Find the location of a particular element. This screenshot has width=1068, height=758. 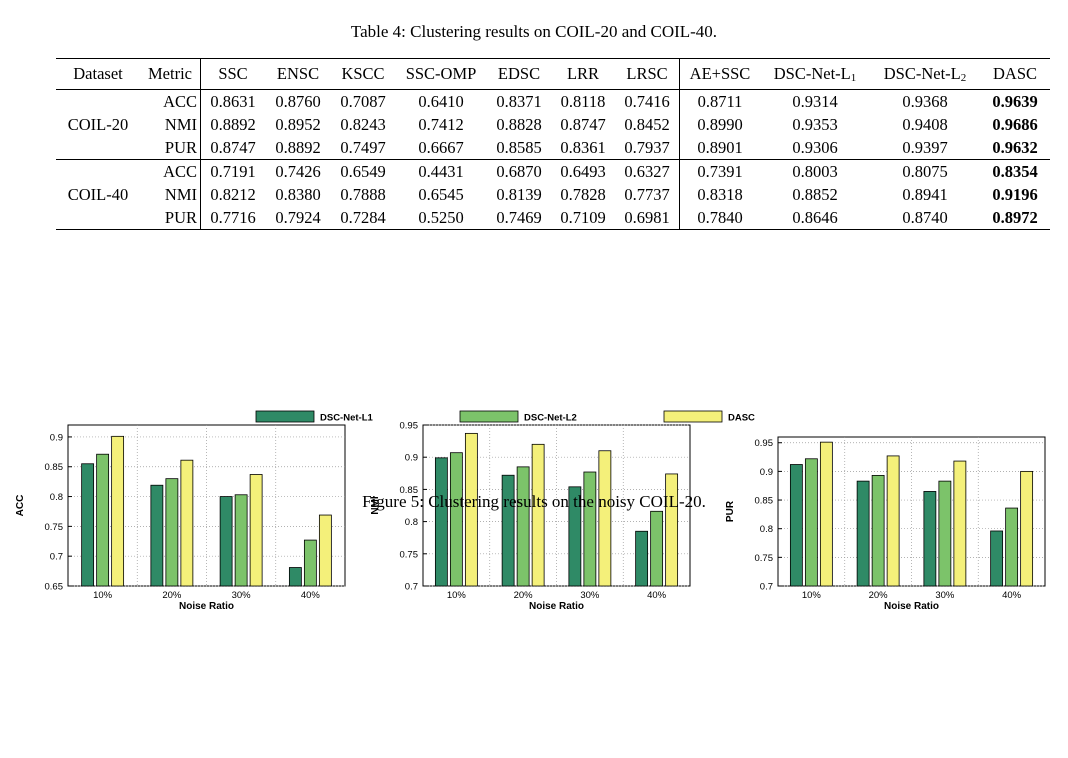

x-tick-label: 40% is located at coordinates (657, 595).